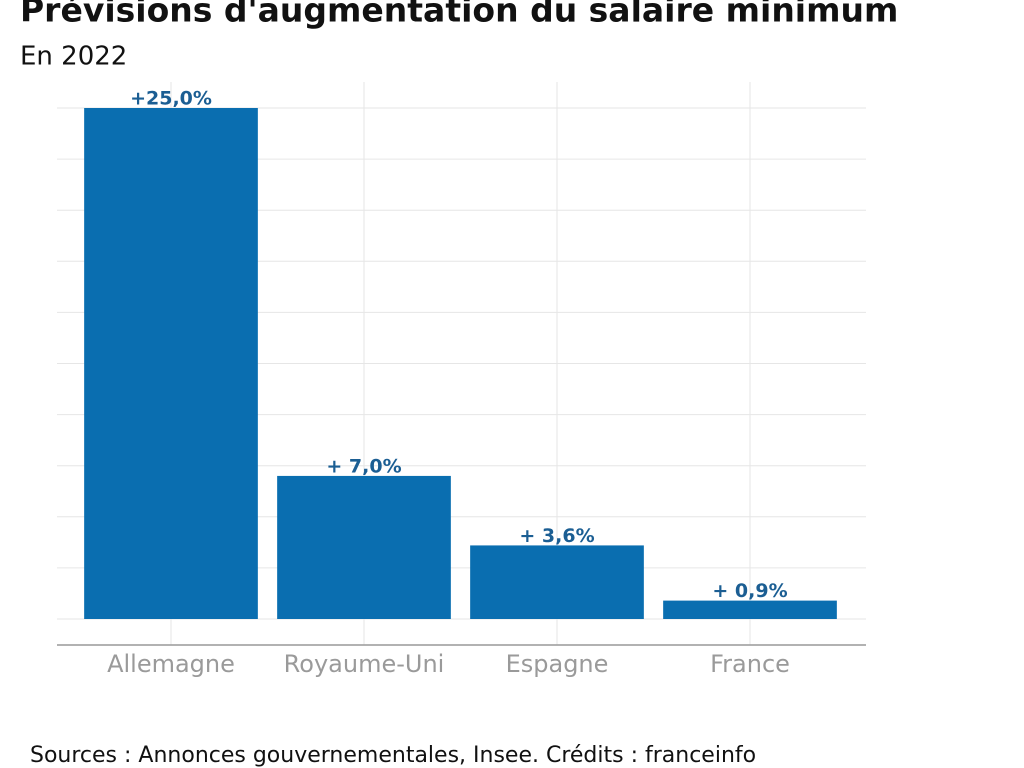  What do you see at coordinates (749, 591) in the screenshot?
I see `value-label: + 0,9%` at bounding box center [749, 591].